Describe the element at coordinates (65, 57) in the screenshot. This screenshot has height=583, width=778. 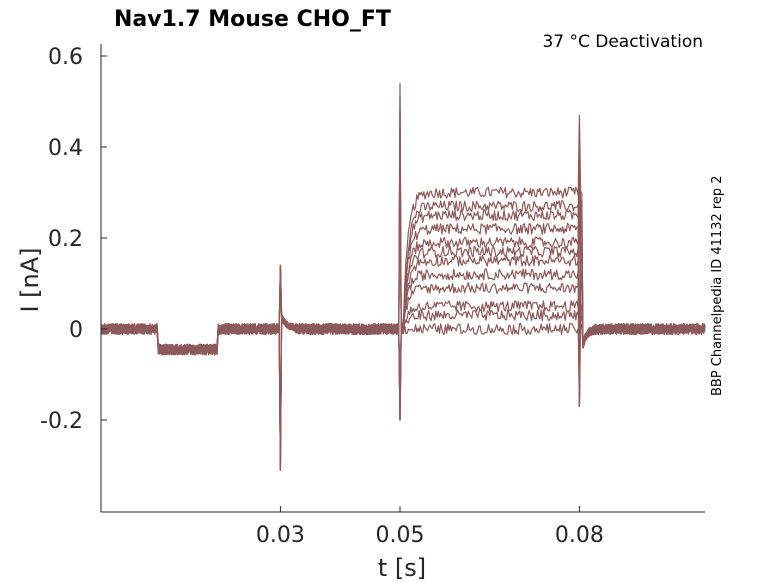
I see `y-tick-label: 0.6` at that location.